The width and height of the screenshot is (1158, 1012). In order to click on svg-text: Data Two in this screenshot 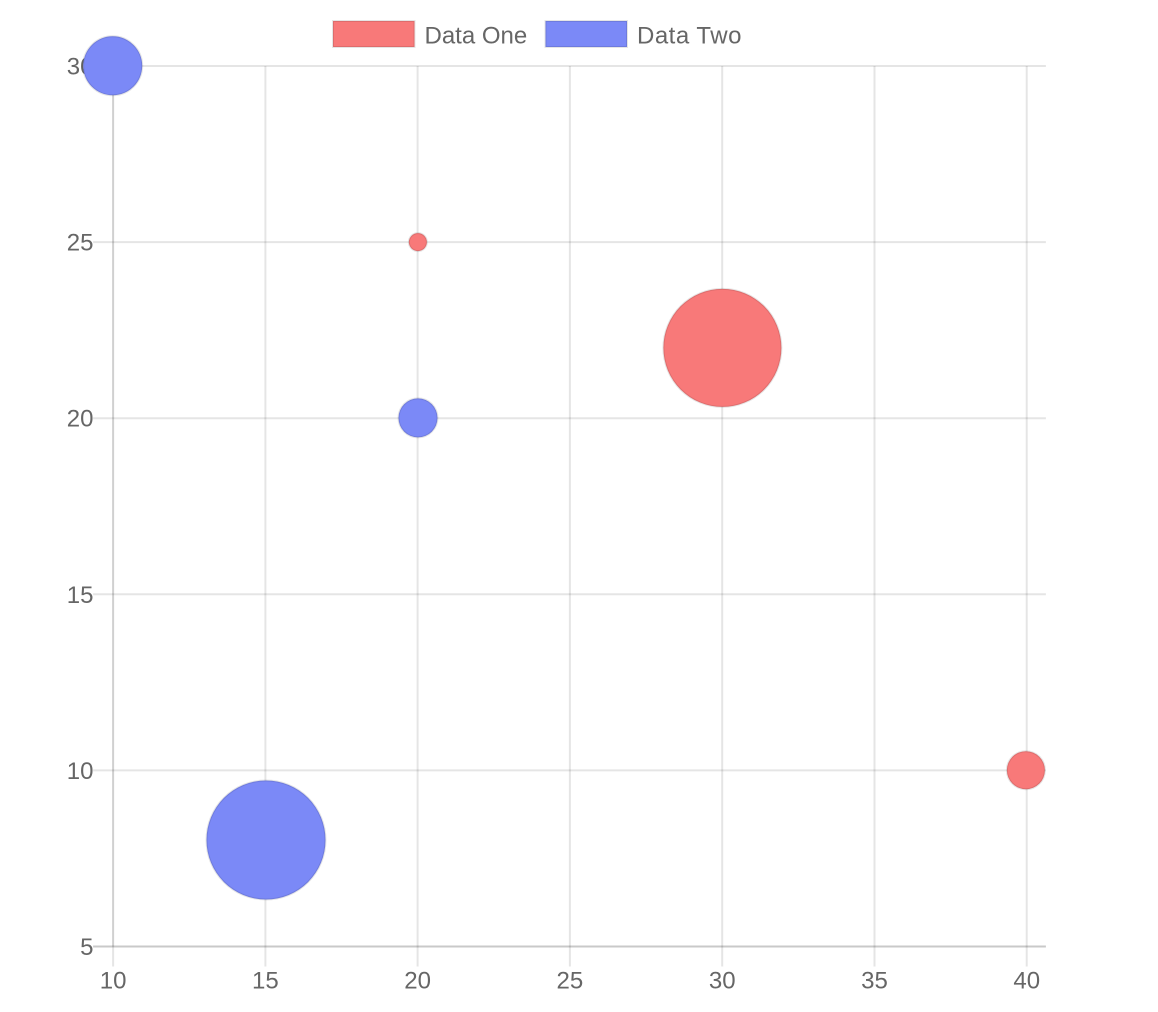, I will do `click(689, 36)`.